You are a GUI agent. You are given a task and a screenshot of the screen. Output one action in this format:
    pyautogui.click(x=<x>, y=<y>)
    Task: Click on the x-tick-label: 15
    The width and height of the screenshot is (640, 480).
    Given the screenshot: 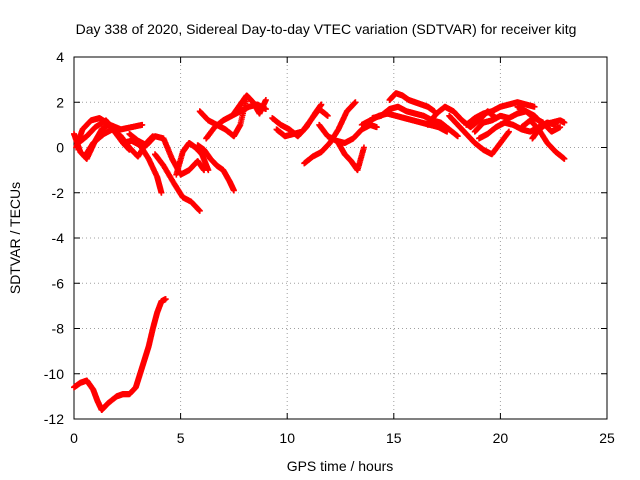 What is the action you would take?
    pyautogui.click(x=394, y=438)
    